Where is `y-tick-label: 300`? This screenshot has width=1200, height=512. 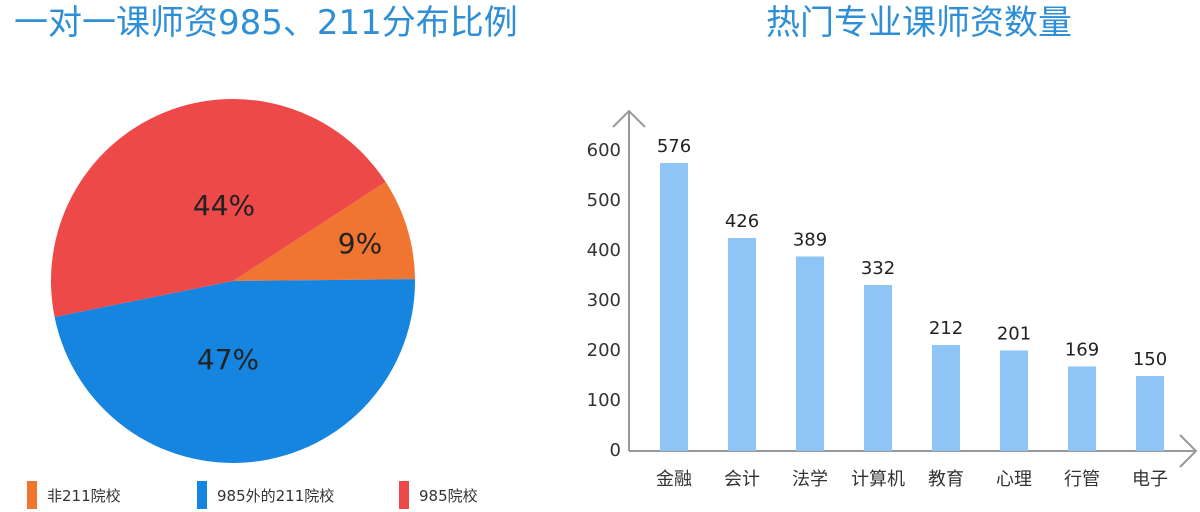 y-tick-label: 300 is located at coordinates (604, 300).